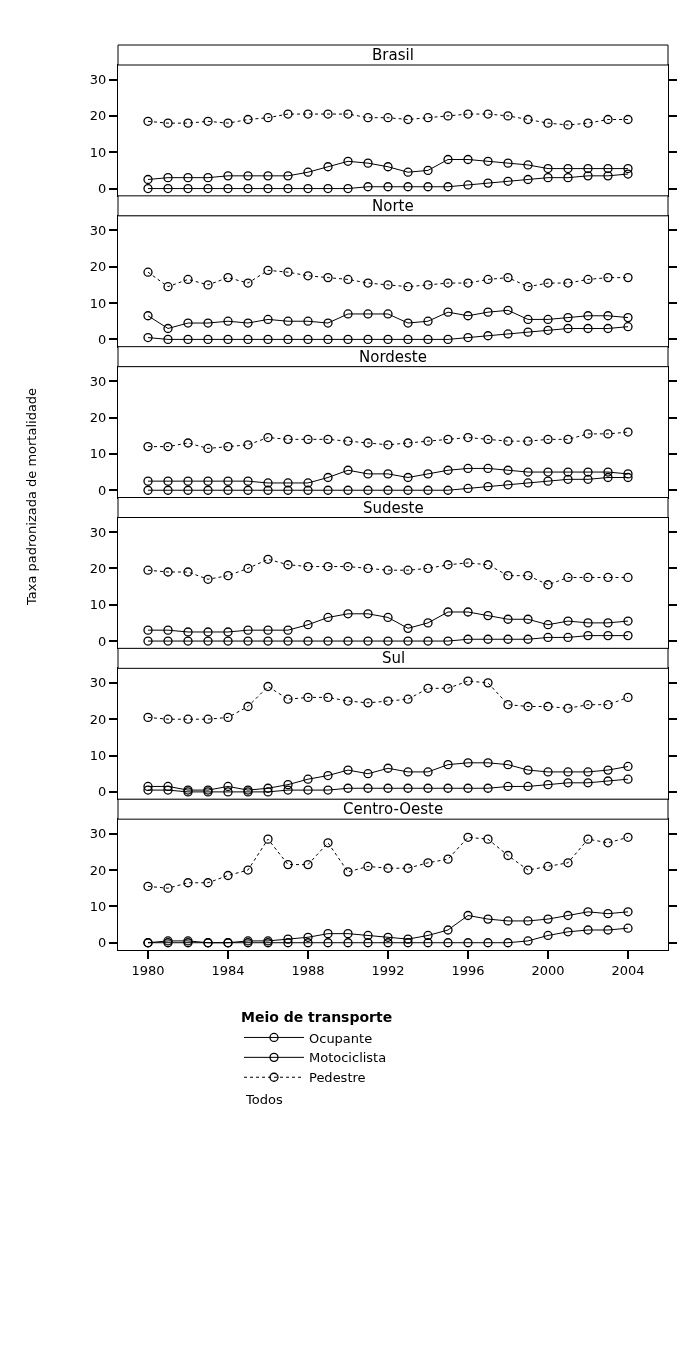 The height and width of the screenshot is (1346, 690). What do you see at coordinates (388, 970) in the screenshot?
I see `x-tick-label: 1992` at bounding box center [388, 970].